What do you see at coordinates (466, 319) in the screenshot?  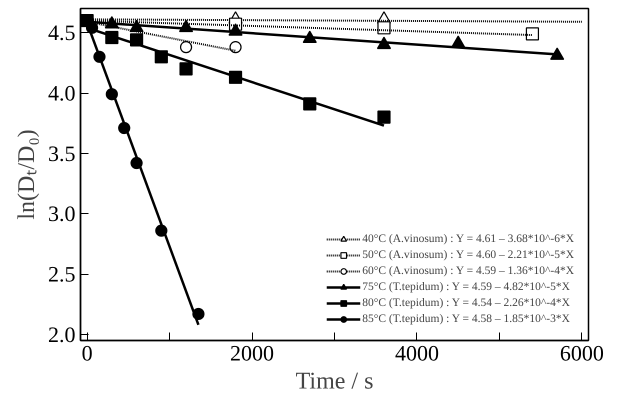 I see `legend-label: 85°C (T.tepidum) : Y = 4.58 – 1.85*10^-3*X` at bounding box center [466, 319].